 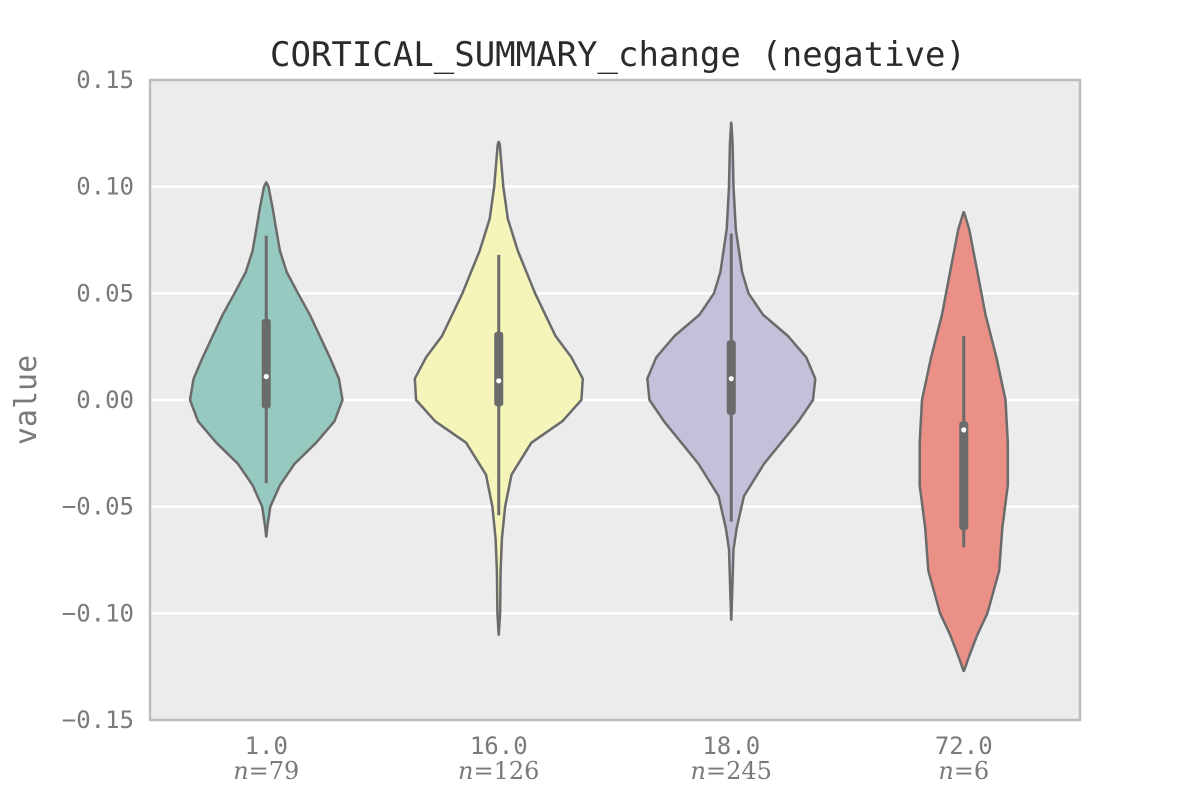 What do you see at coordinates (105, 80) in the screenshot?
I see `y-tick-label: 0.15` at bounding box center [105, 80].